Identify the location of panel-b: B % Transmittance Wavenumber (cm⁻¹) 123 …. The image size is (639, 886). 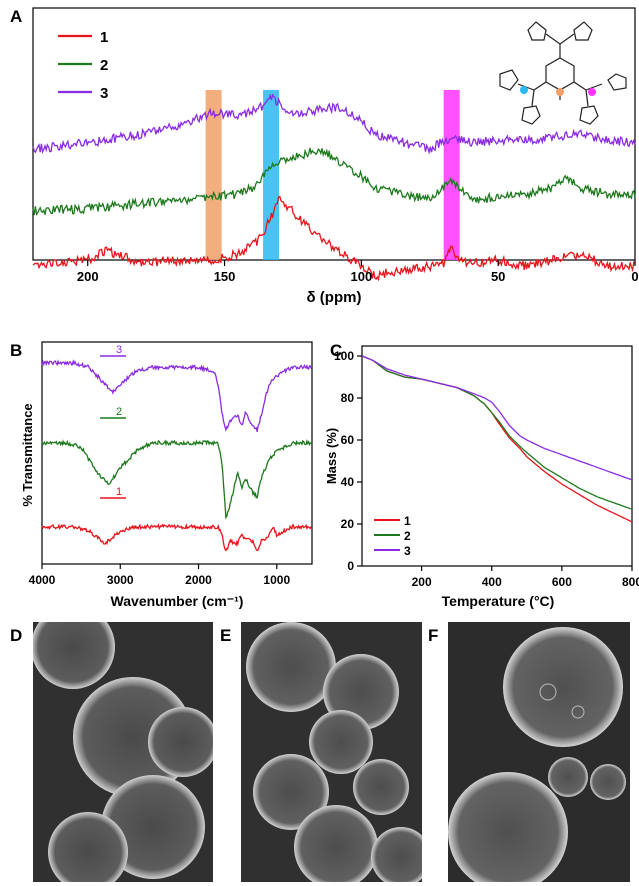
(161, 475).